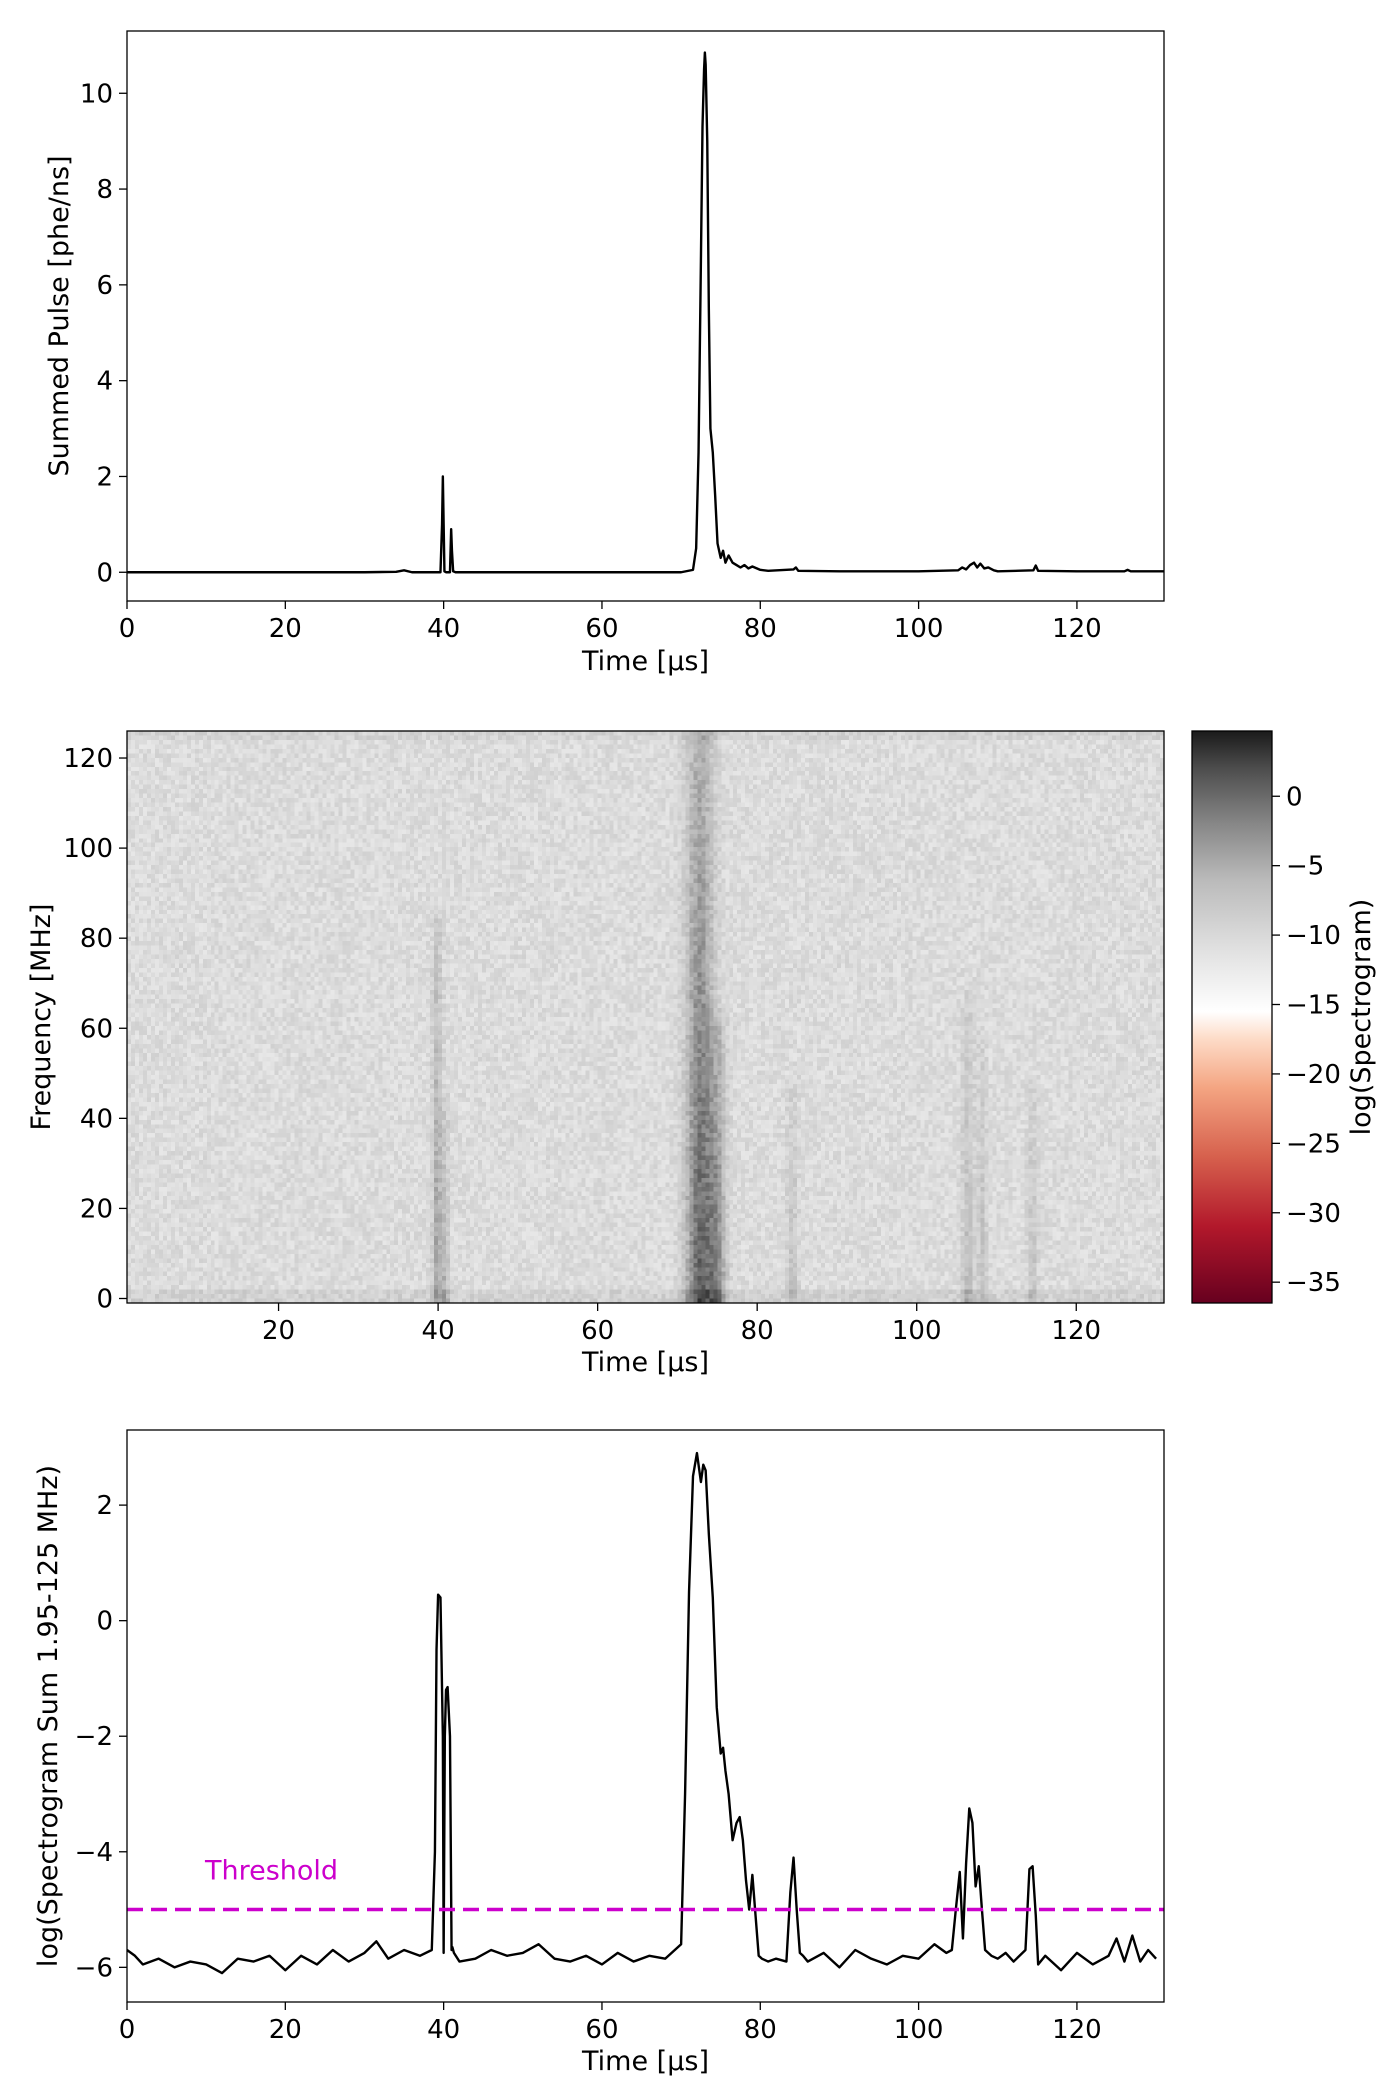 The width and height of the screenshot is (1400, 2100). I want to click on y-tick-label: 60, so click(96, 1029).